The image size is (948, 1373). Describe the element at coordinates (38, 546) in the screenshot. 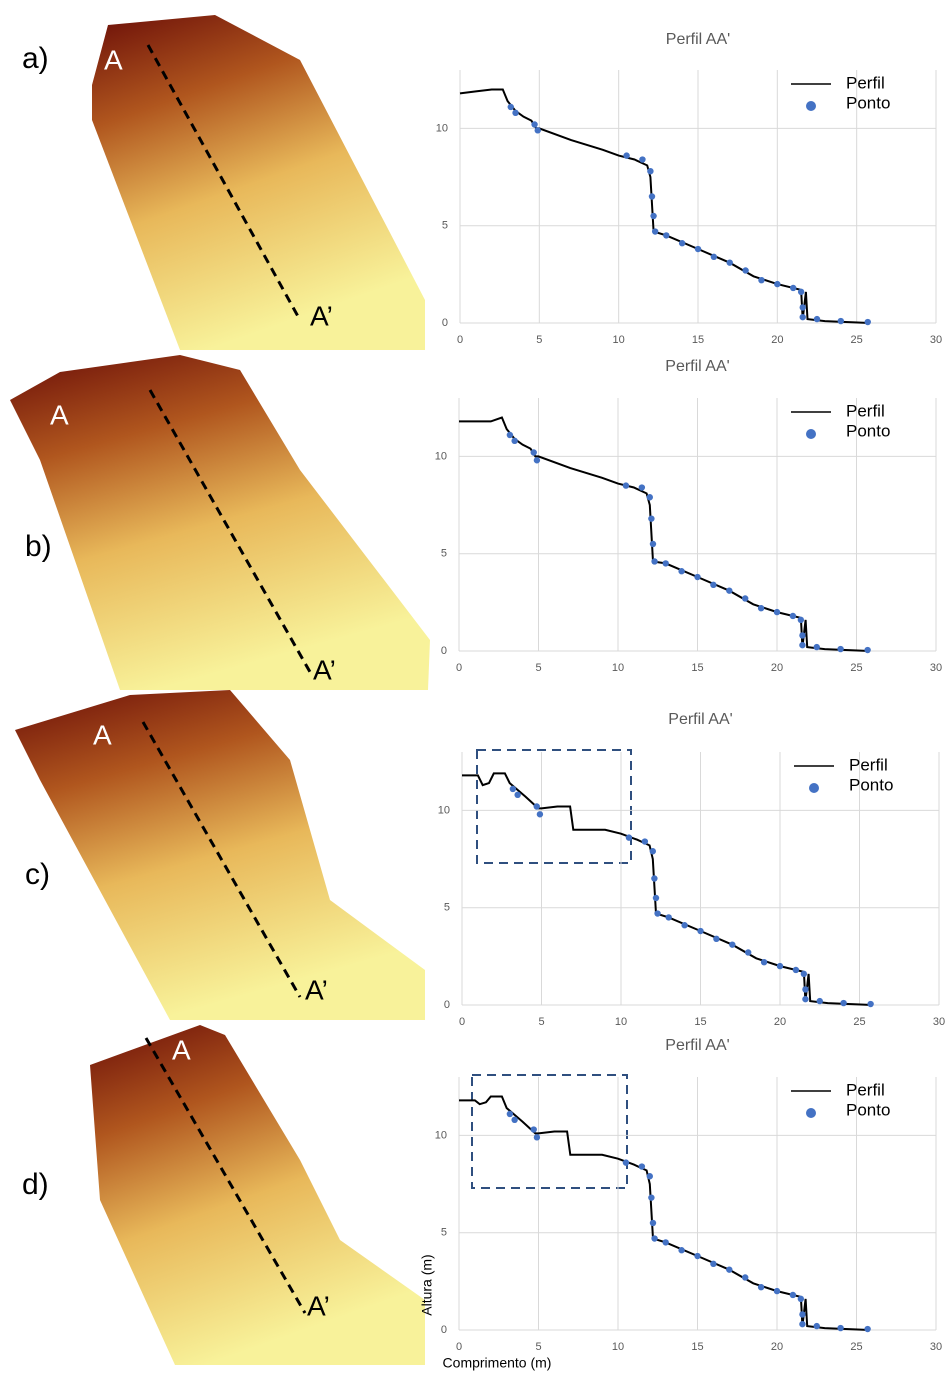

I see `panel-label: b)` at that location.